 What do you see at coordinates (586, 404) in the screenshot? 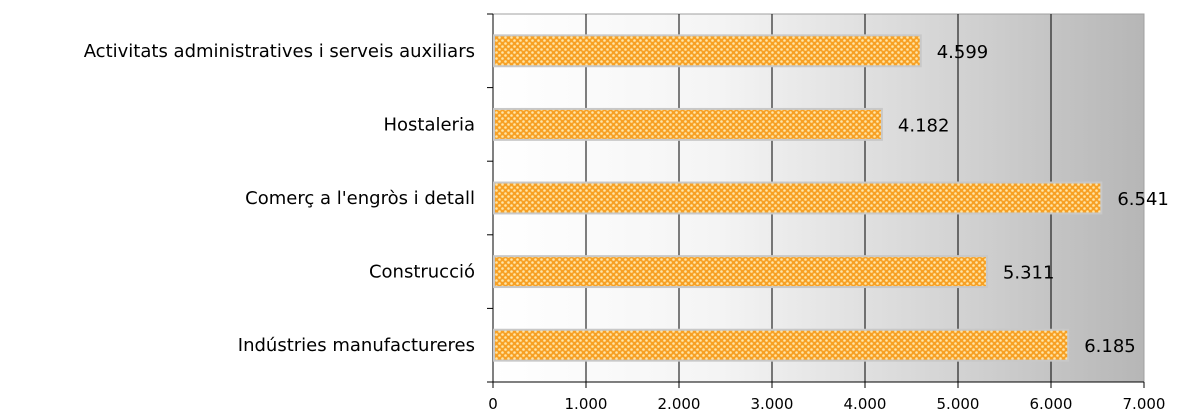
I see `x-tick-label: 1.000` at bounding box center [586, 404].